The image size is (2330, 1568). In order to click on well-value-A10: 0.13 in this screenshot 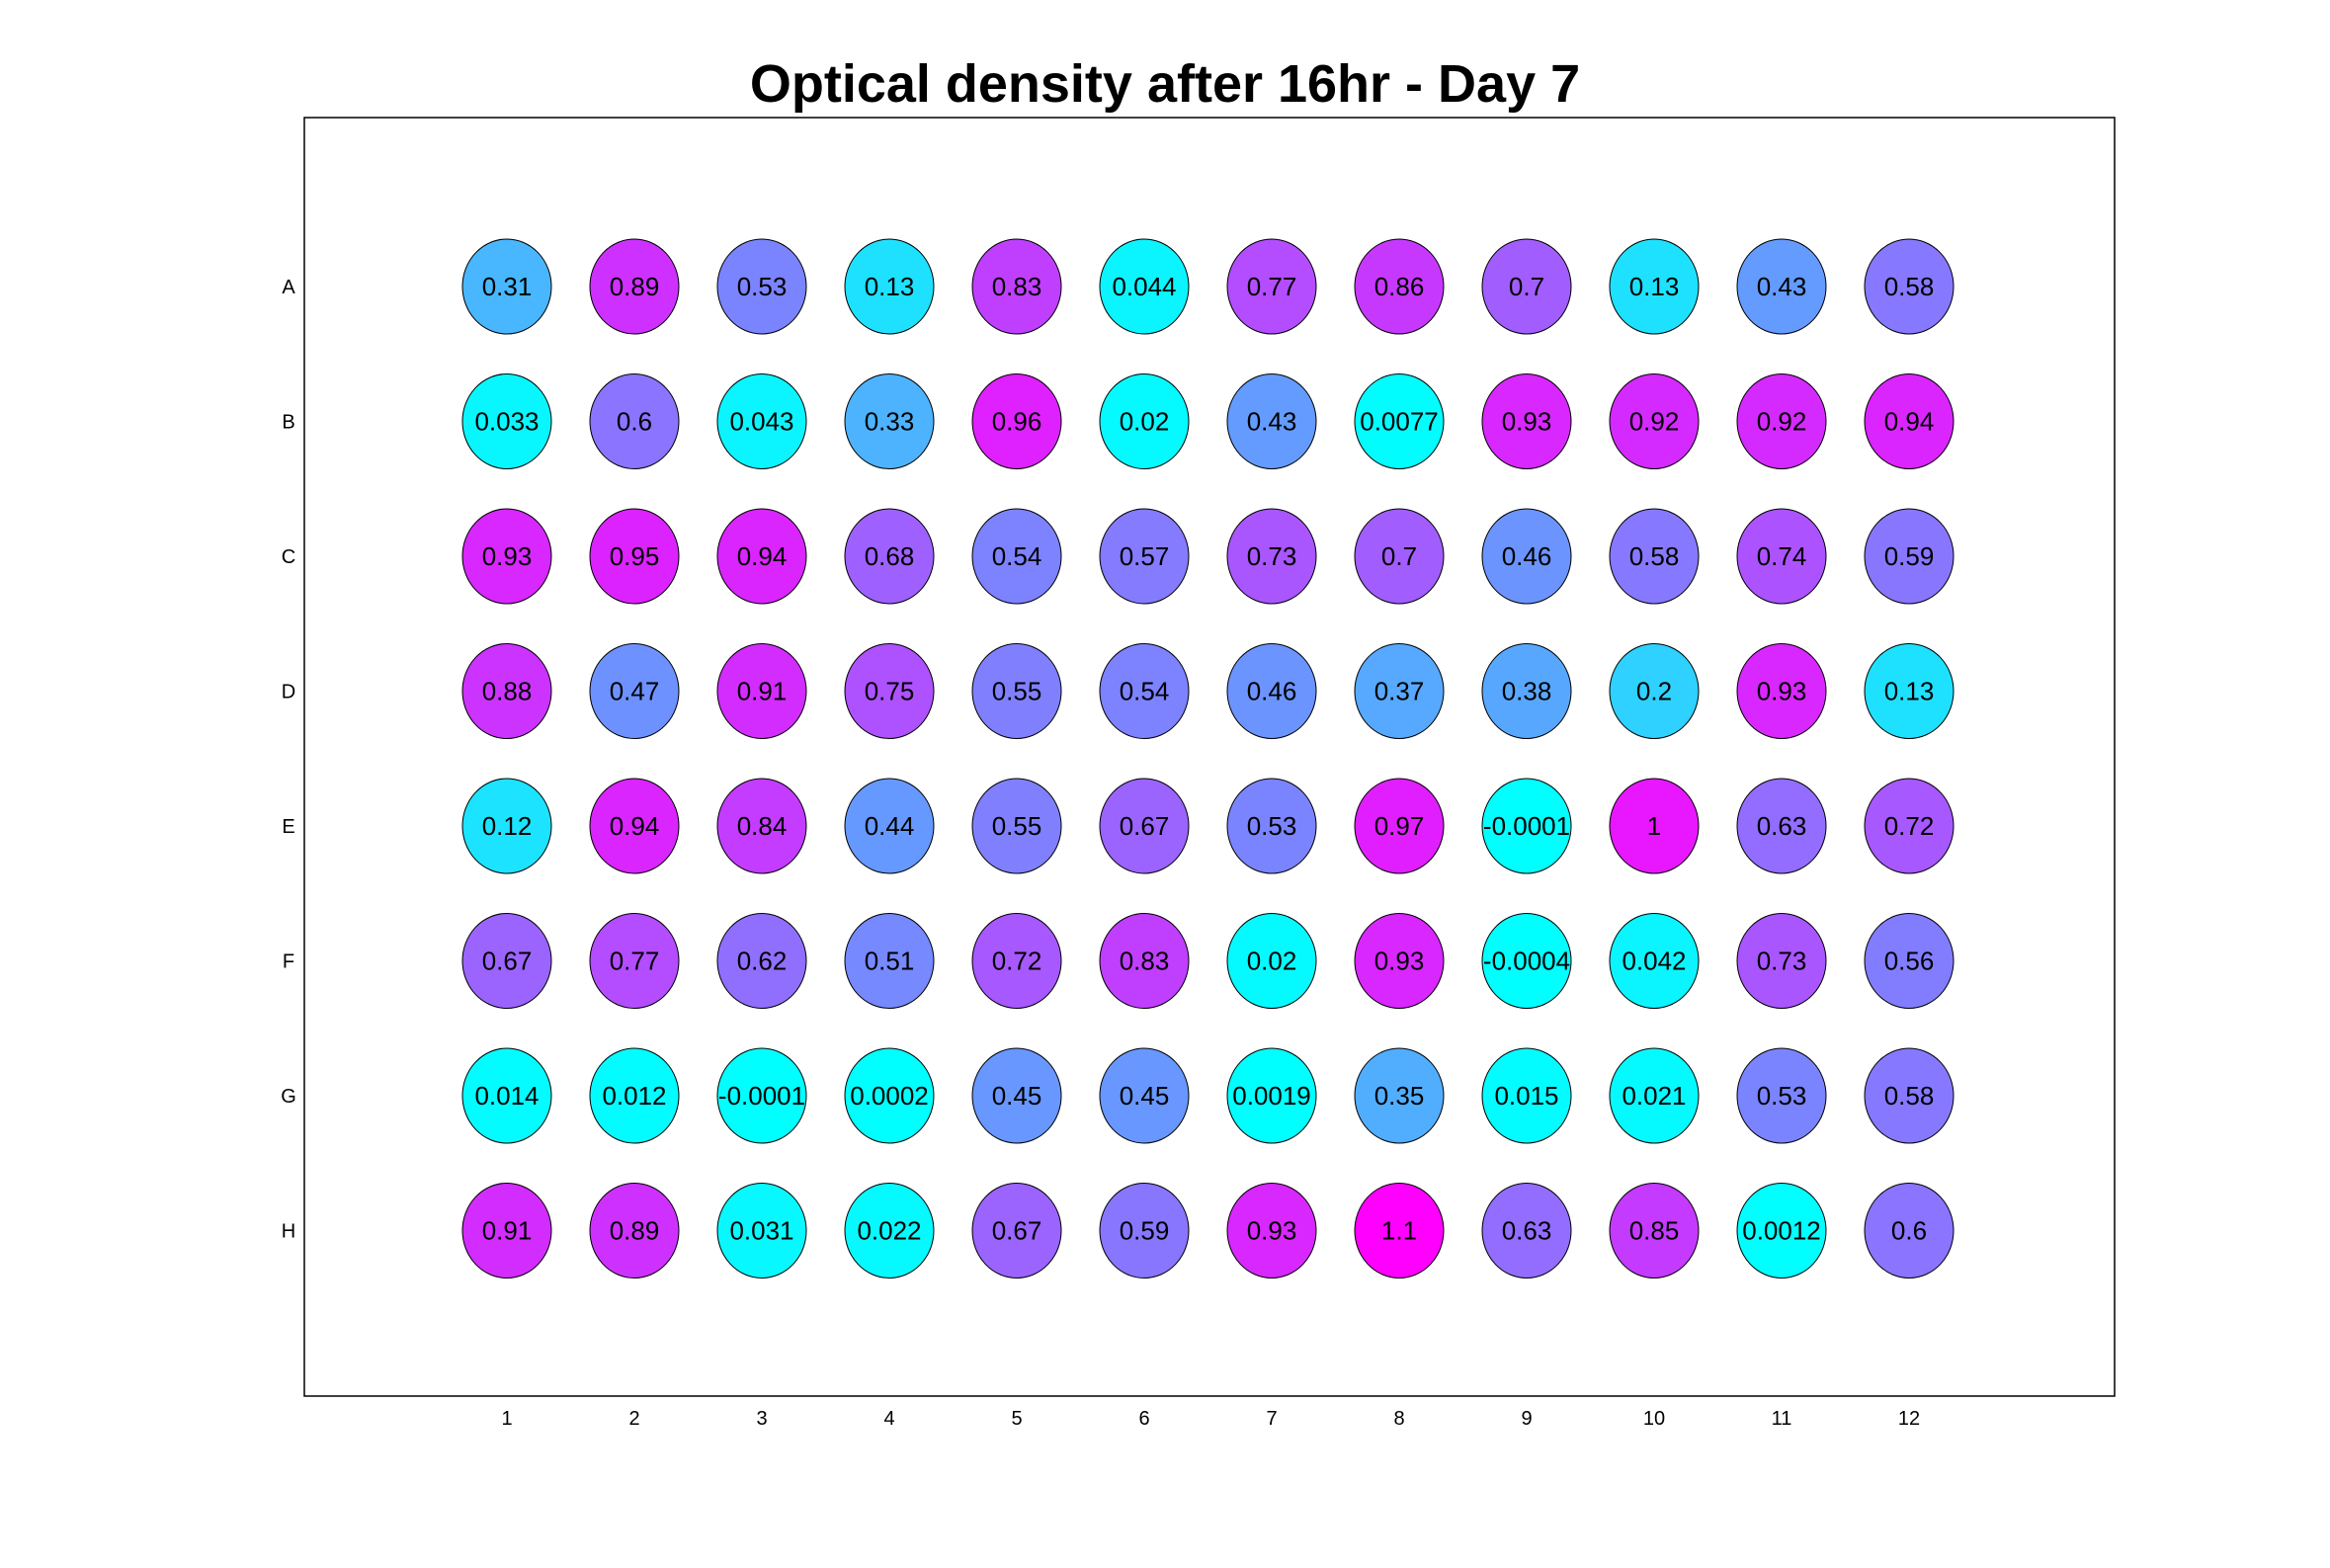, I will do `click(1654, 286)`.